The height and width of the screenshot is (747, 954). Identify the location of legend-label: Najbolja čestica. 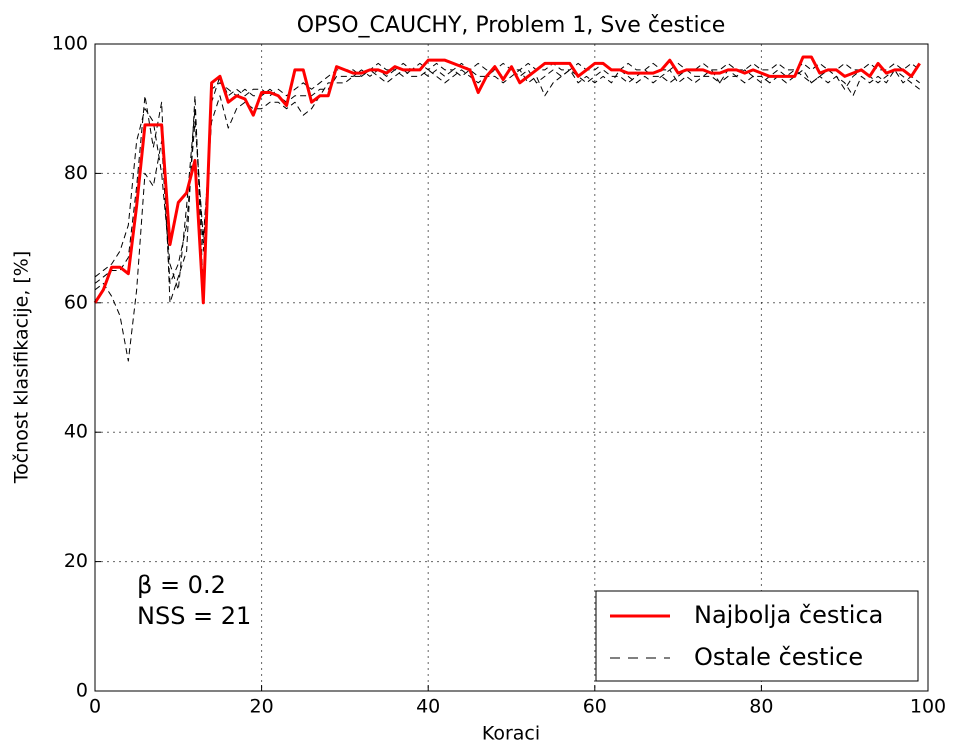
(788, 615).